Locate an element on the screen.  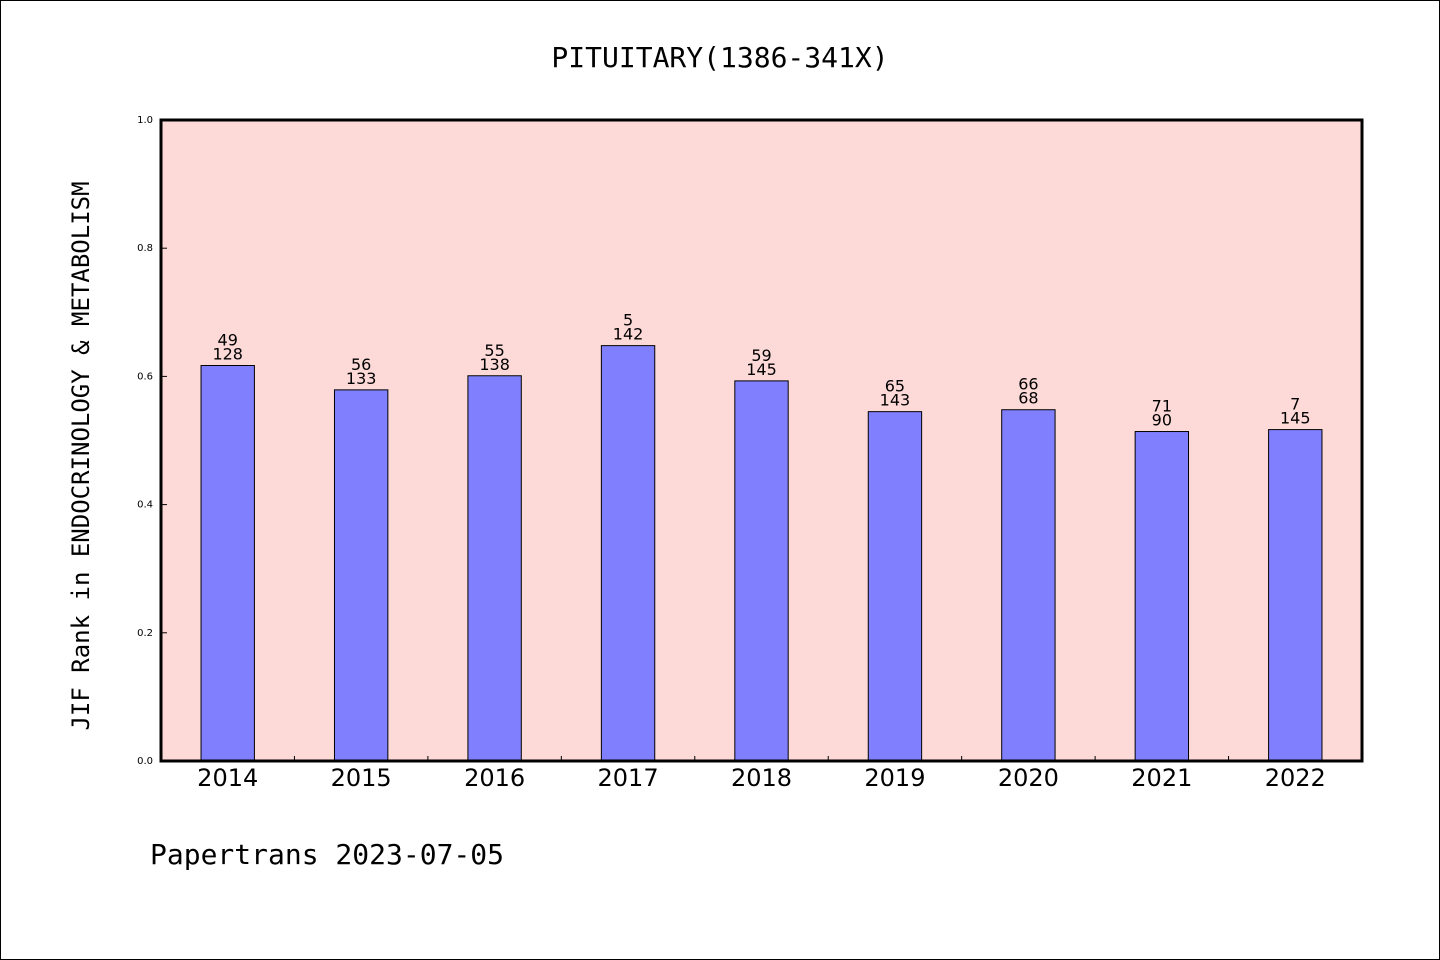
bar-2014 is located at coordinates (227, 563).